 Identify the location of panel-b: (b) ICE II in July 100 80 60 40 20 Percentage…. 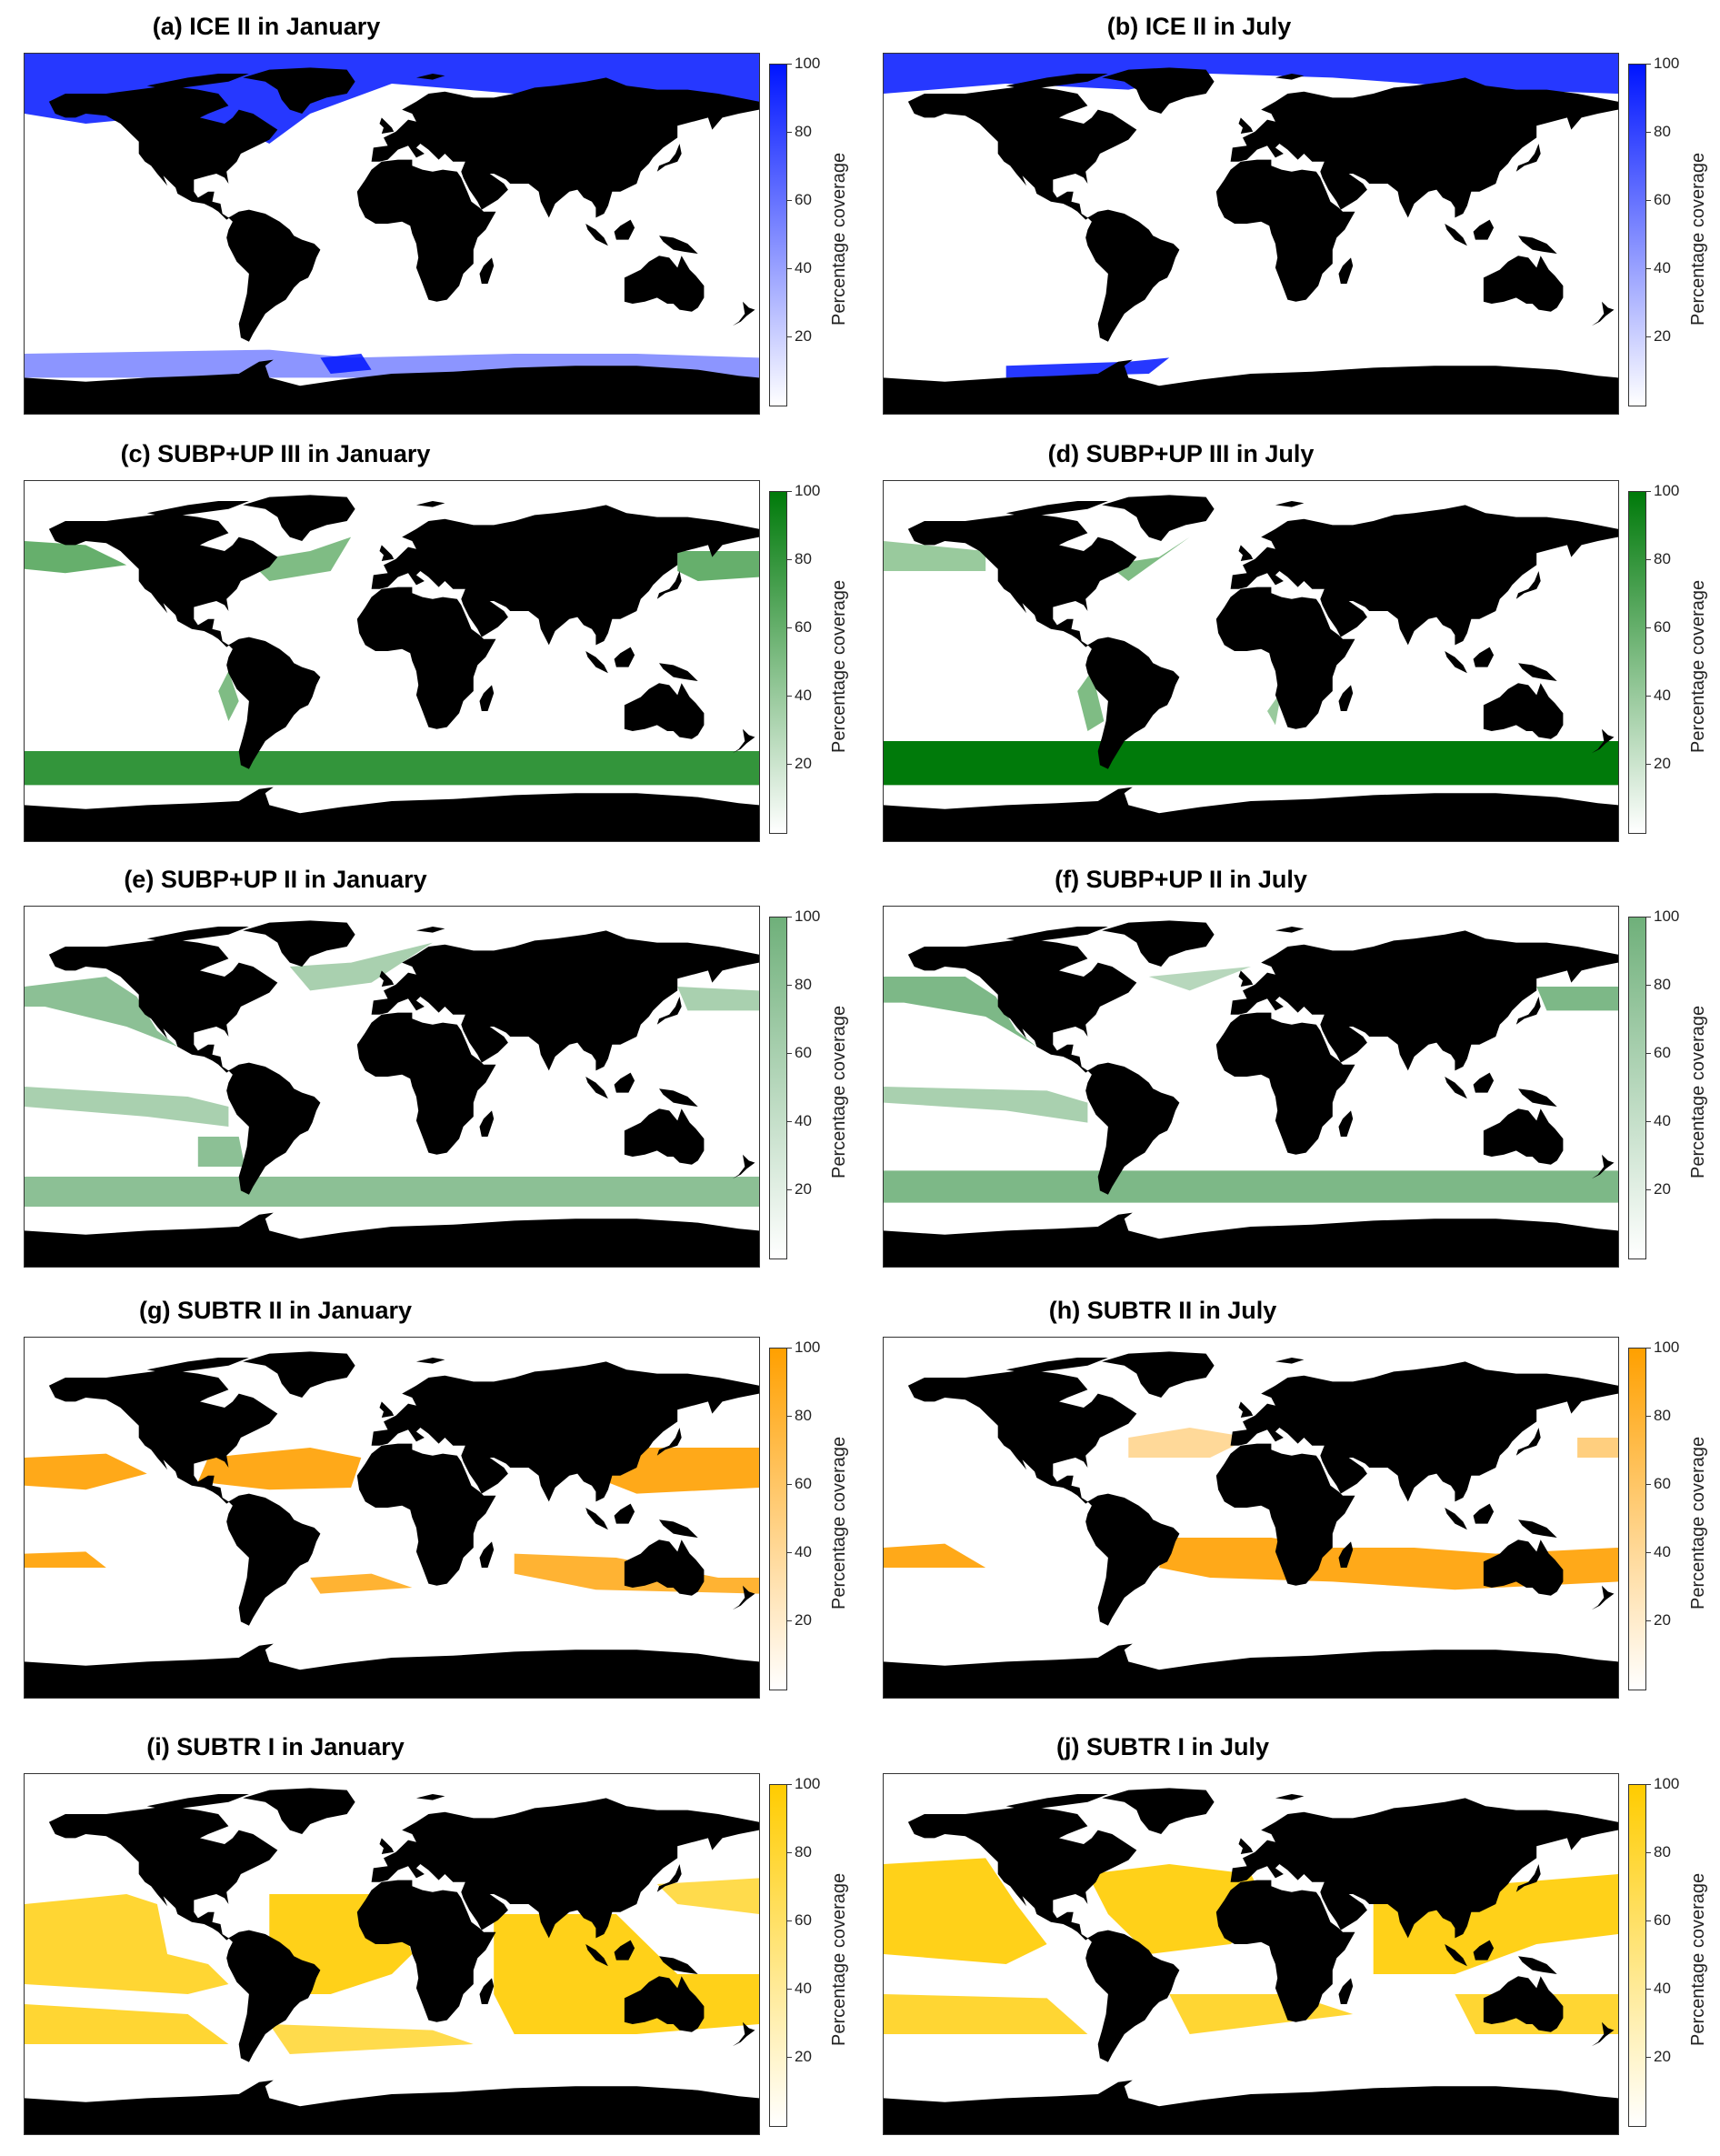
(1290, 213).